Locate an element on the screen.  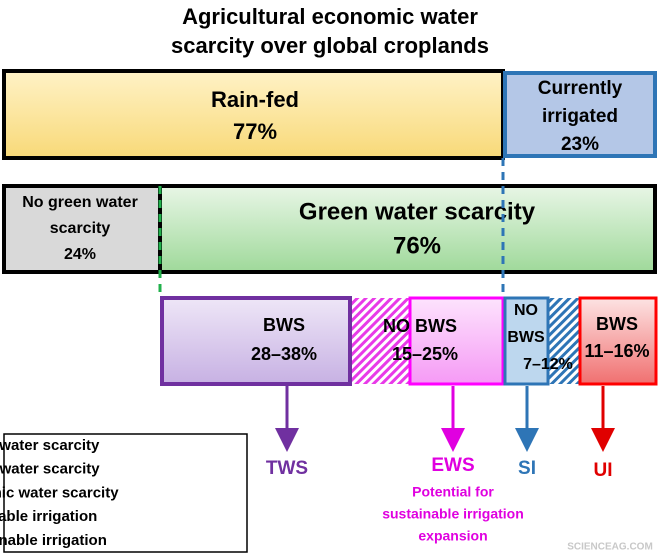
irrigated-box is located at coordinates (580, 114).